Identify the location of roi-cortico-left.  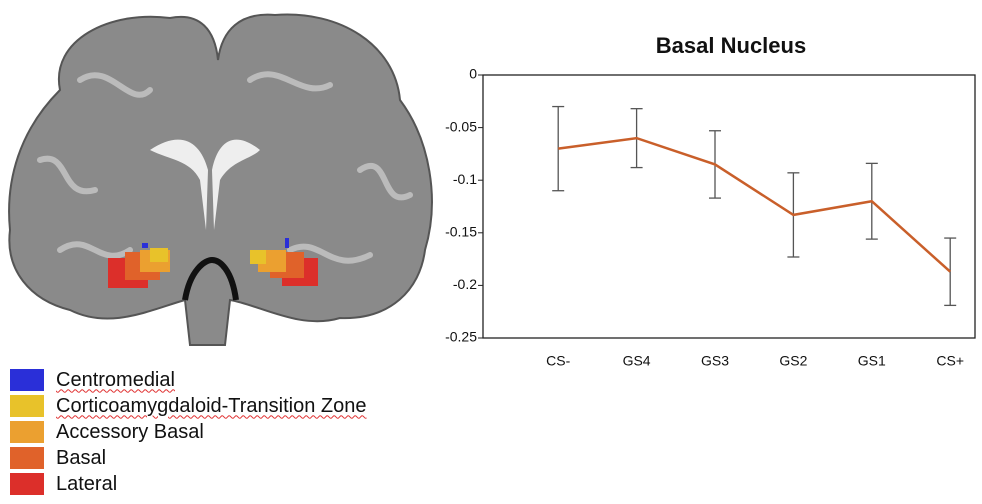
(159, 255).